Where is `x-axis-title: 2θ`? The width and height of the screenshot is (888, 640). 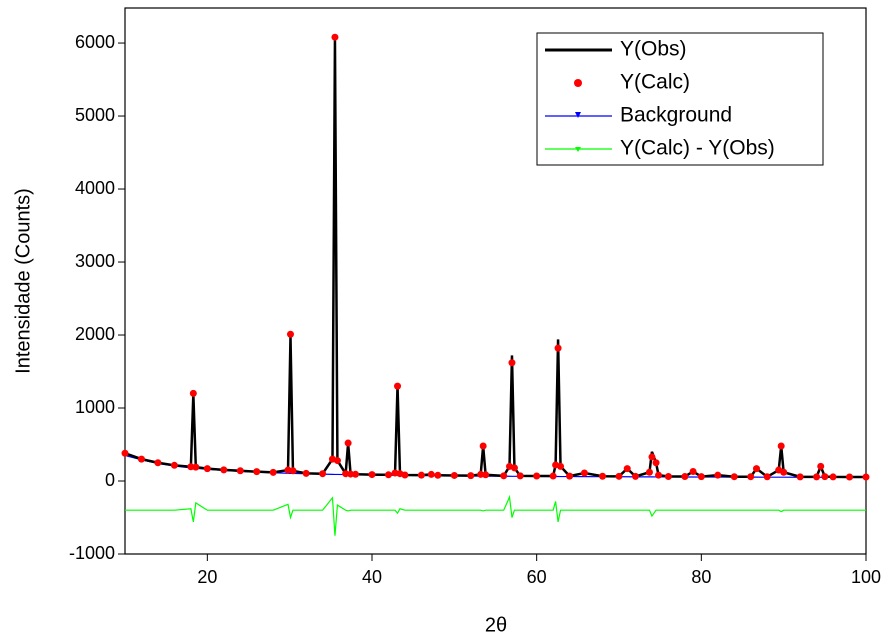
x-axis-title: 2θ is located at coordinates (496, 625).